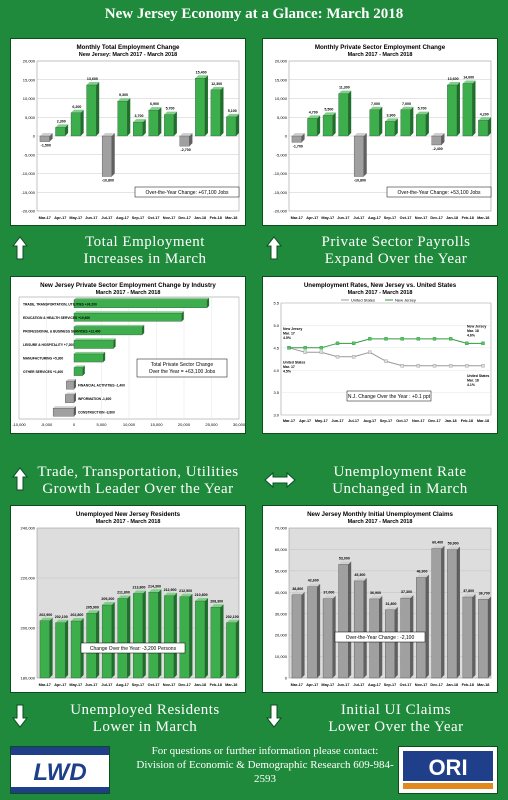 This screenshot has width=508, height=800. Describe the element at coordinates (169, 685) in the screenshot. I see `x-tick-label: Nov-17` at that location.